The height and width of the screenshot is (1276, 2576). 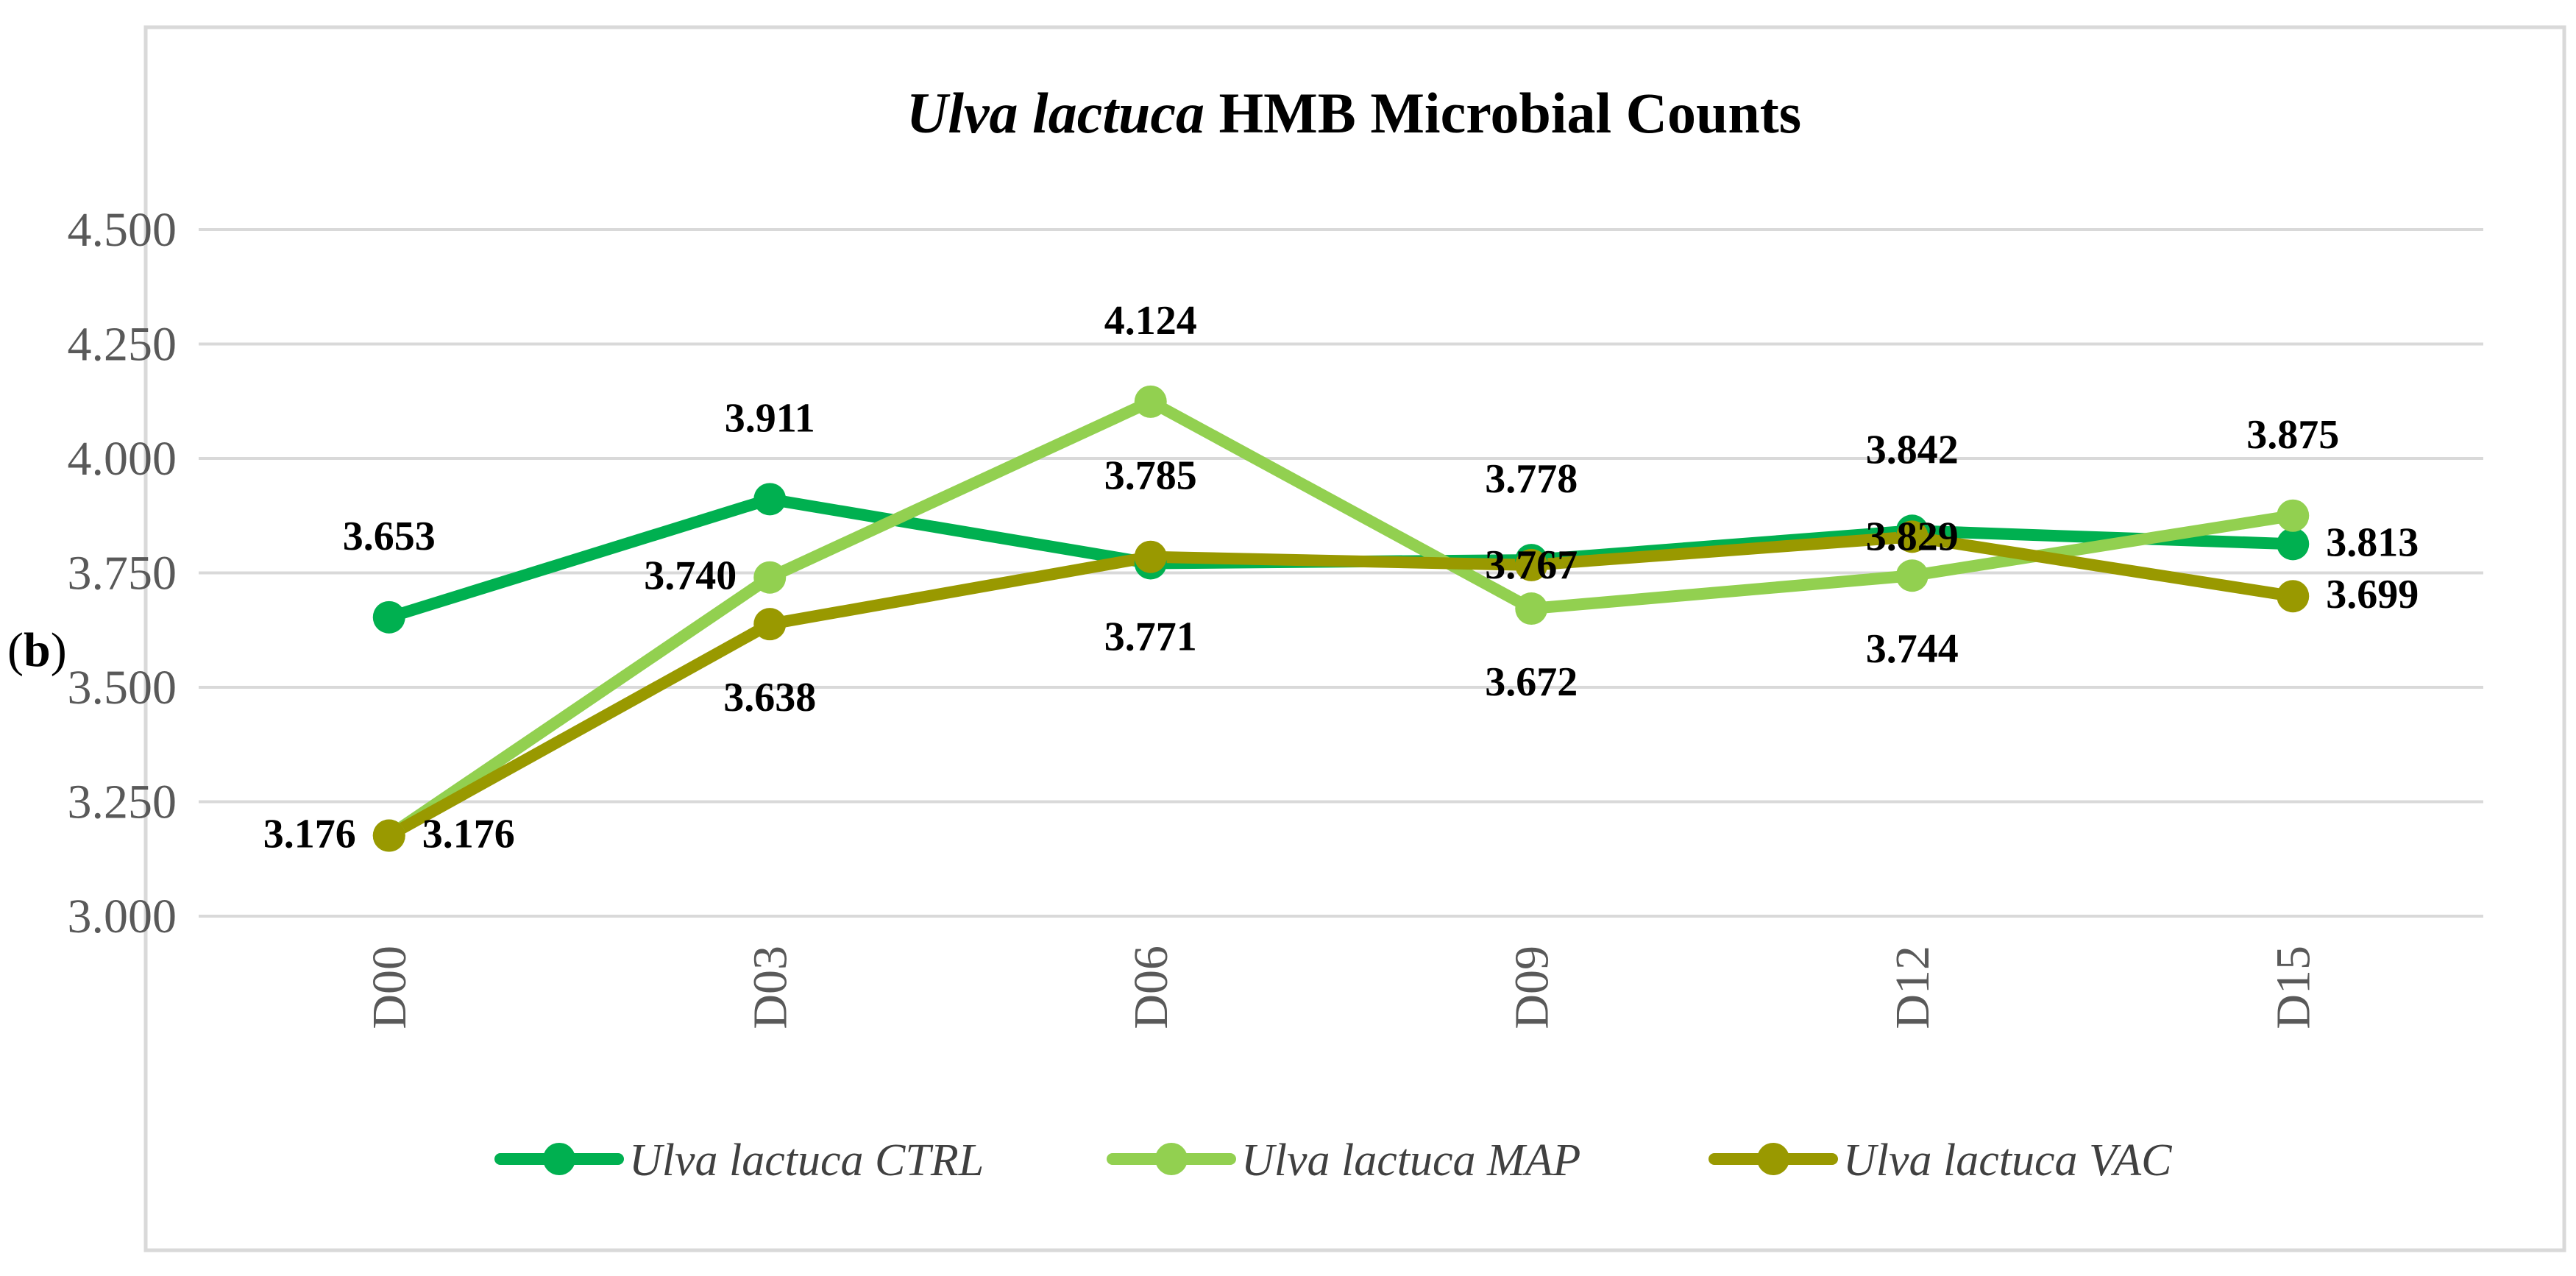 I want to click on data-label: 3.813, so click(x=2372, y=542).